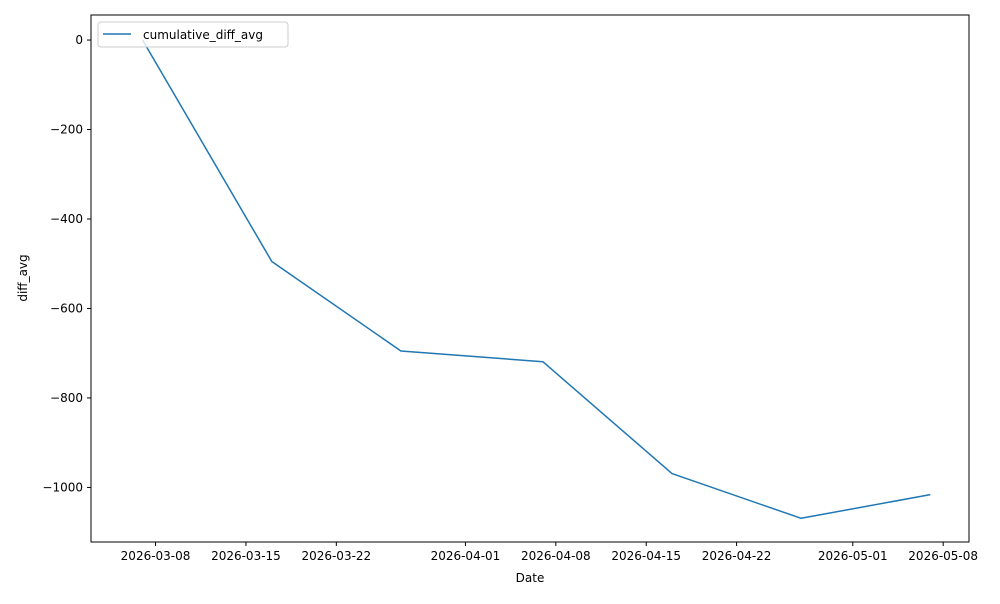 The width and height of the screenshot is (1000, 604). What do you see at coordinates (943, 556) in the screenshot?
I see `x-tick-label: 2026-05-08` at bounding box center [943, 556].